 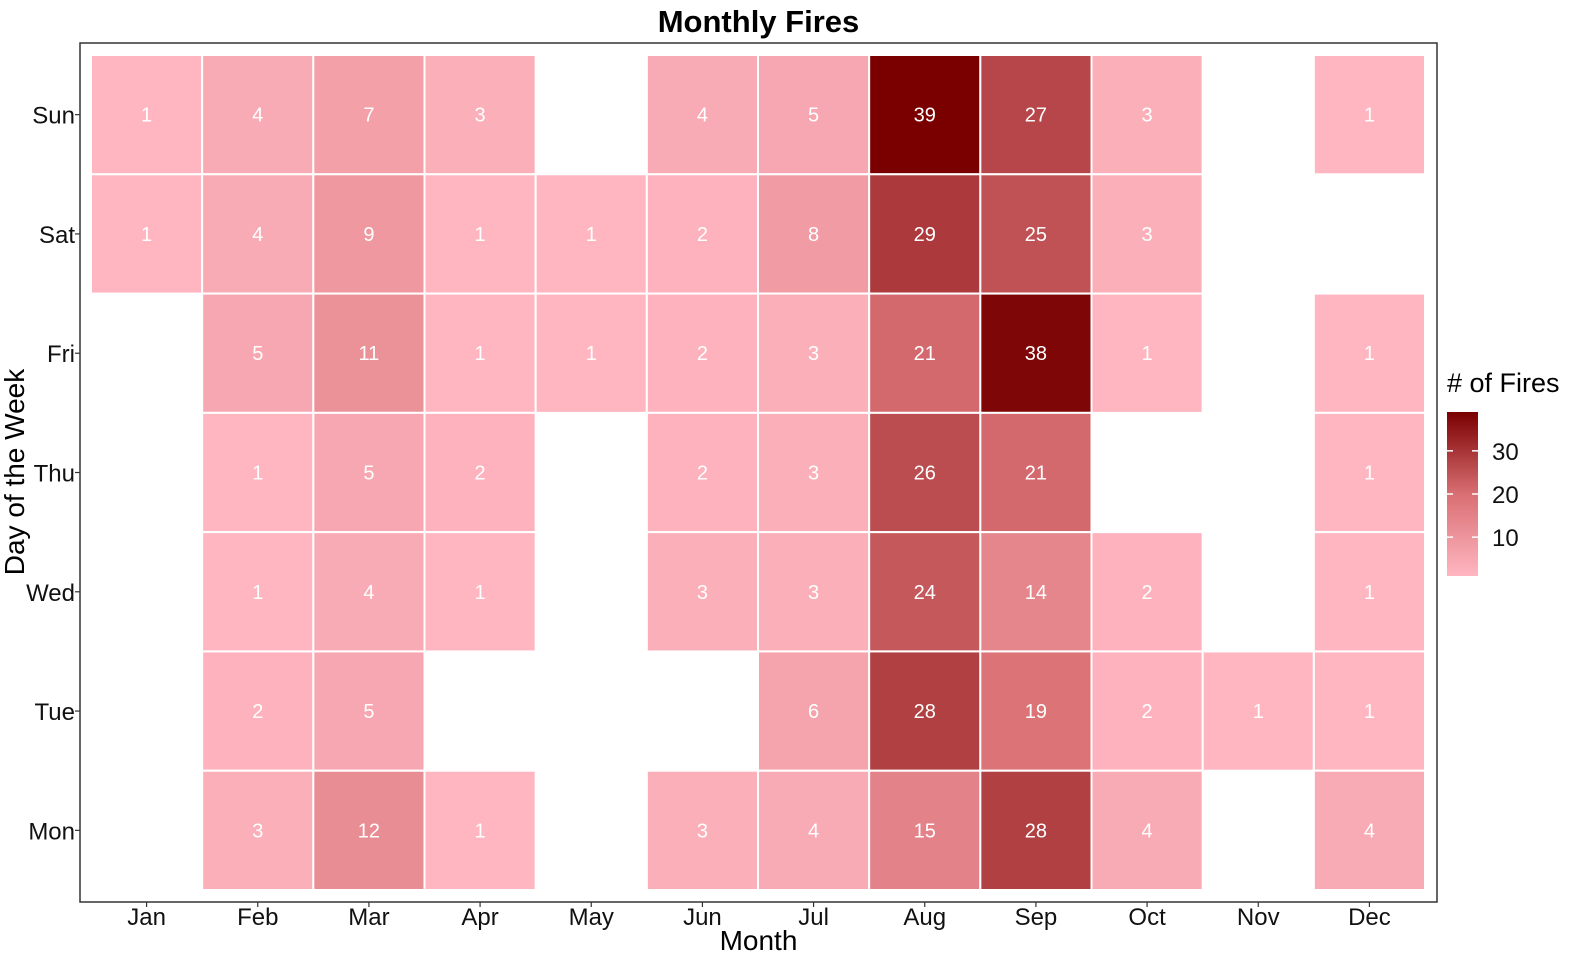 What do you see at coordinates (50, 593) in the screenshot?
I see `y-tick-label: Wed` at bounding box center [50, 593].